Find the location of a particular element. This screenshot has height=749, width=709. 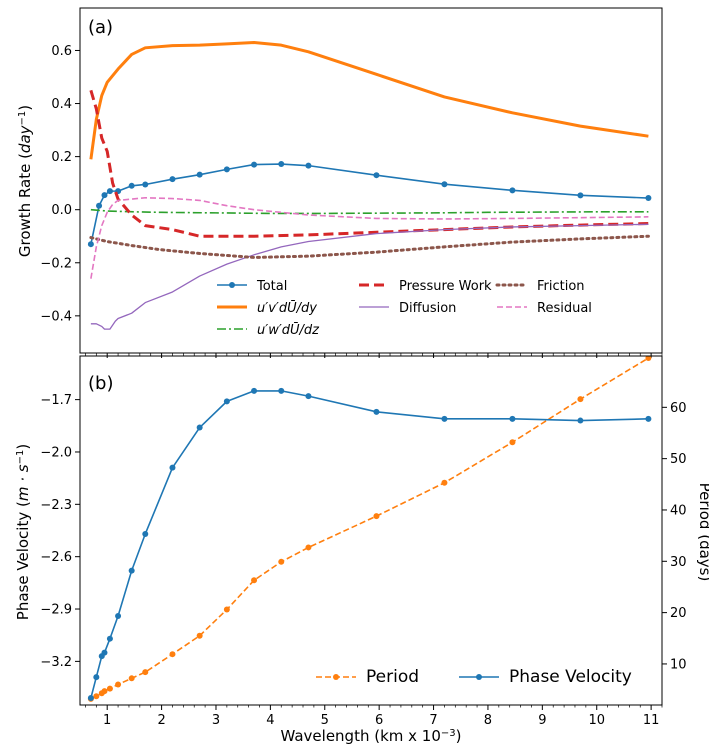

legend-label-residual: Residual is located at coordinates (564, 308).